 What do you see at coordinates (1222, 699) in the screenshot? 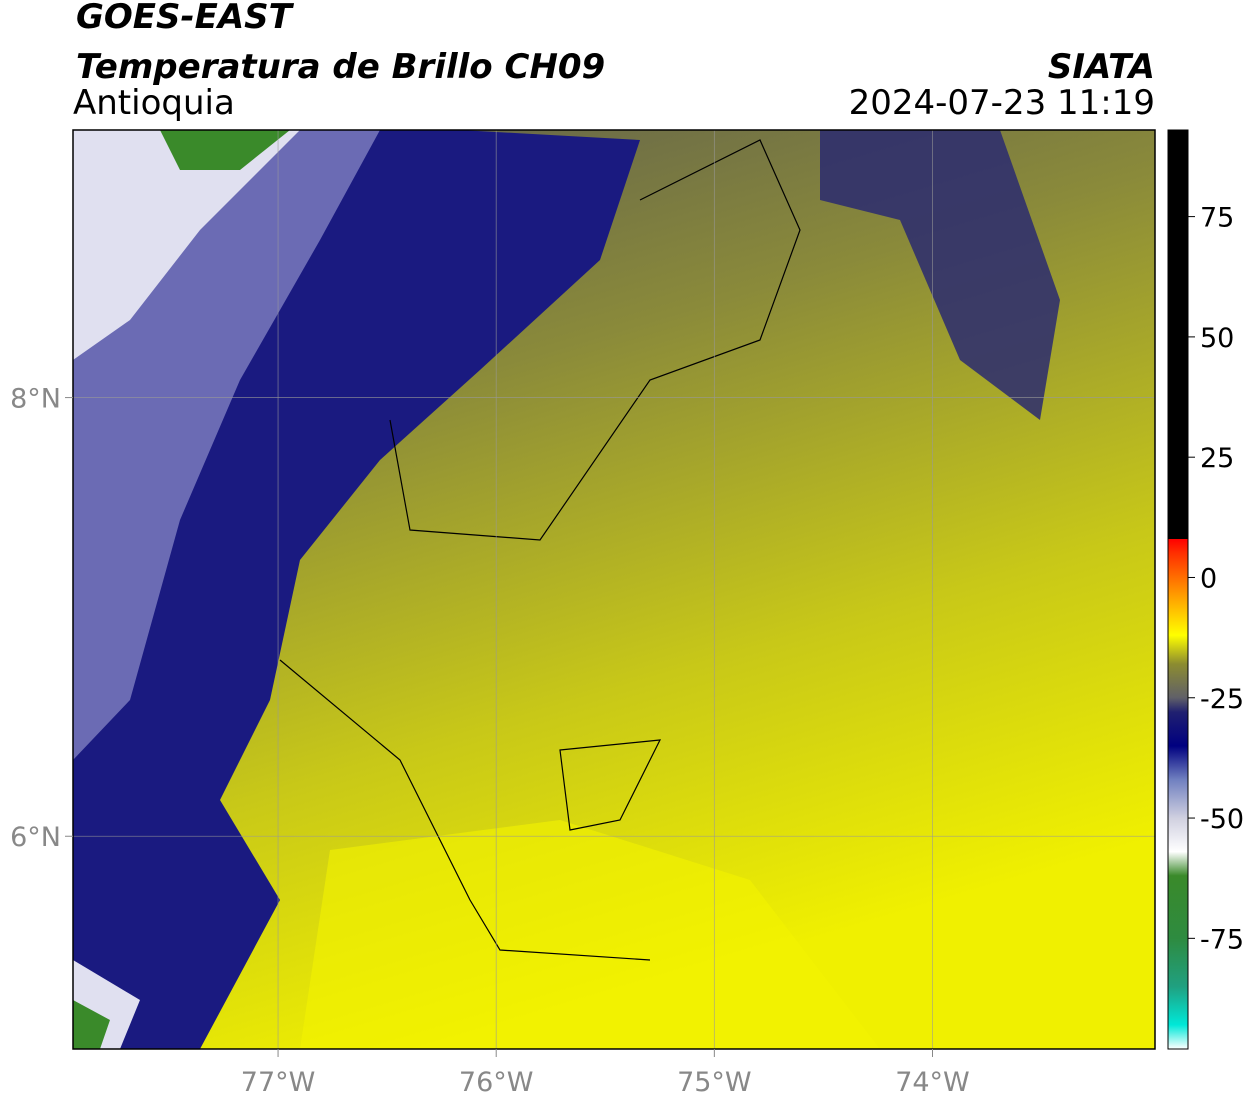
I see `colorbar-tick-label: -25` at bounding box center [1222, 699].